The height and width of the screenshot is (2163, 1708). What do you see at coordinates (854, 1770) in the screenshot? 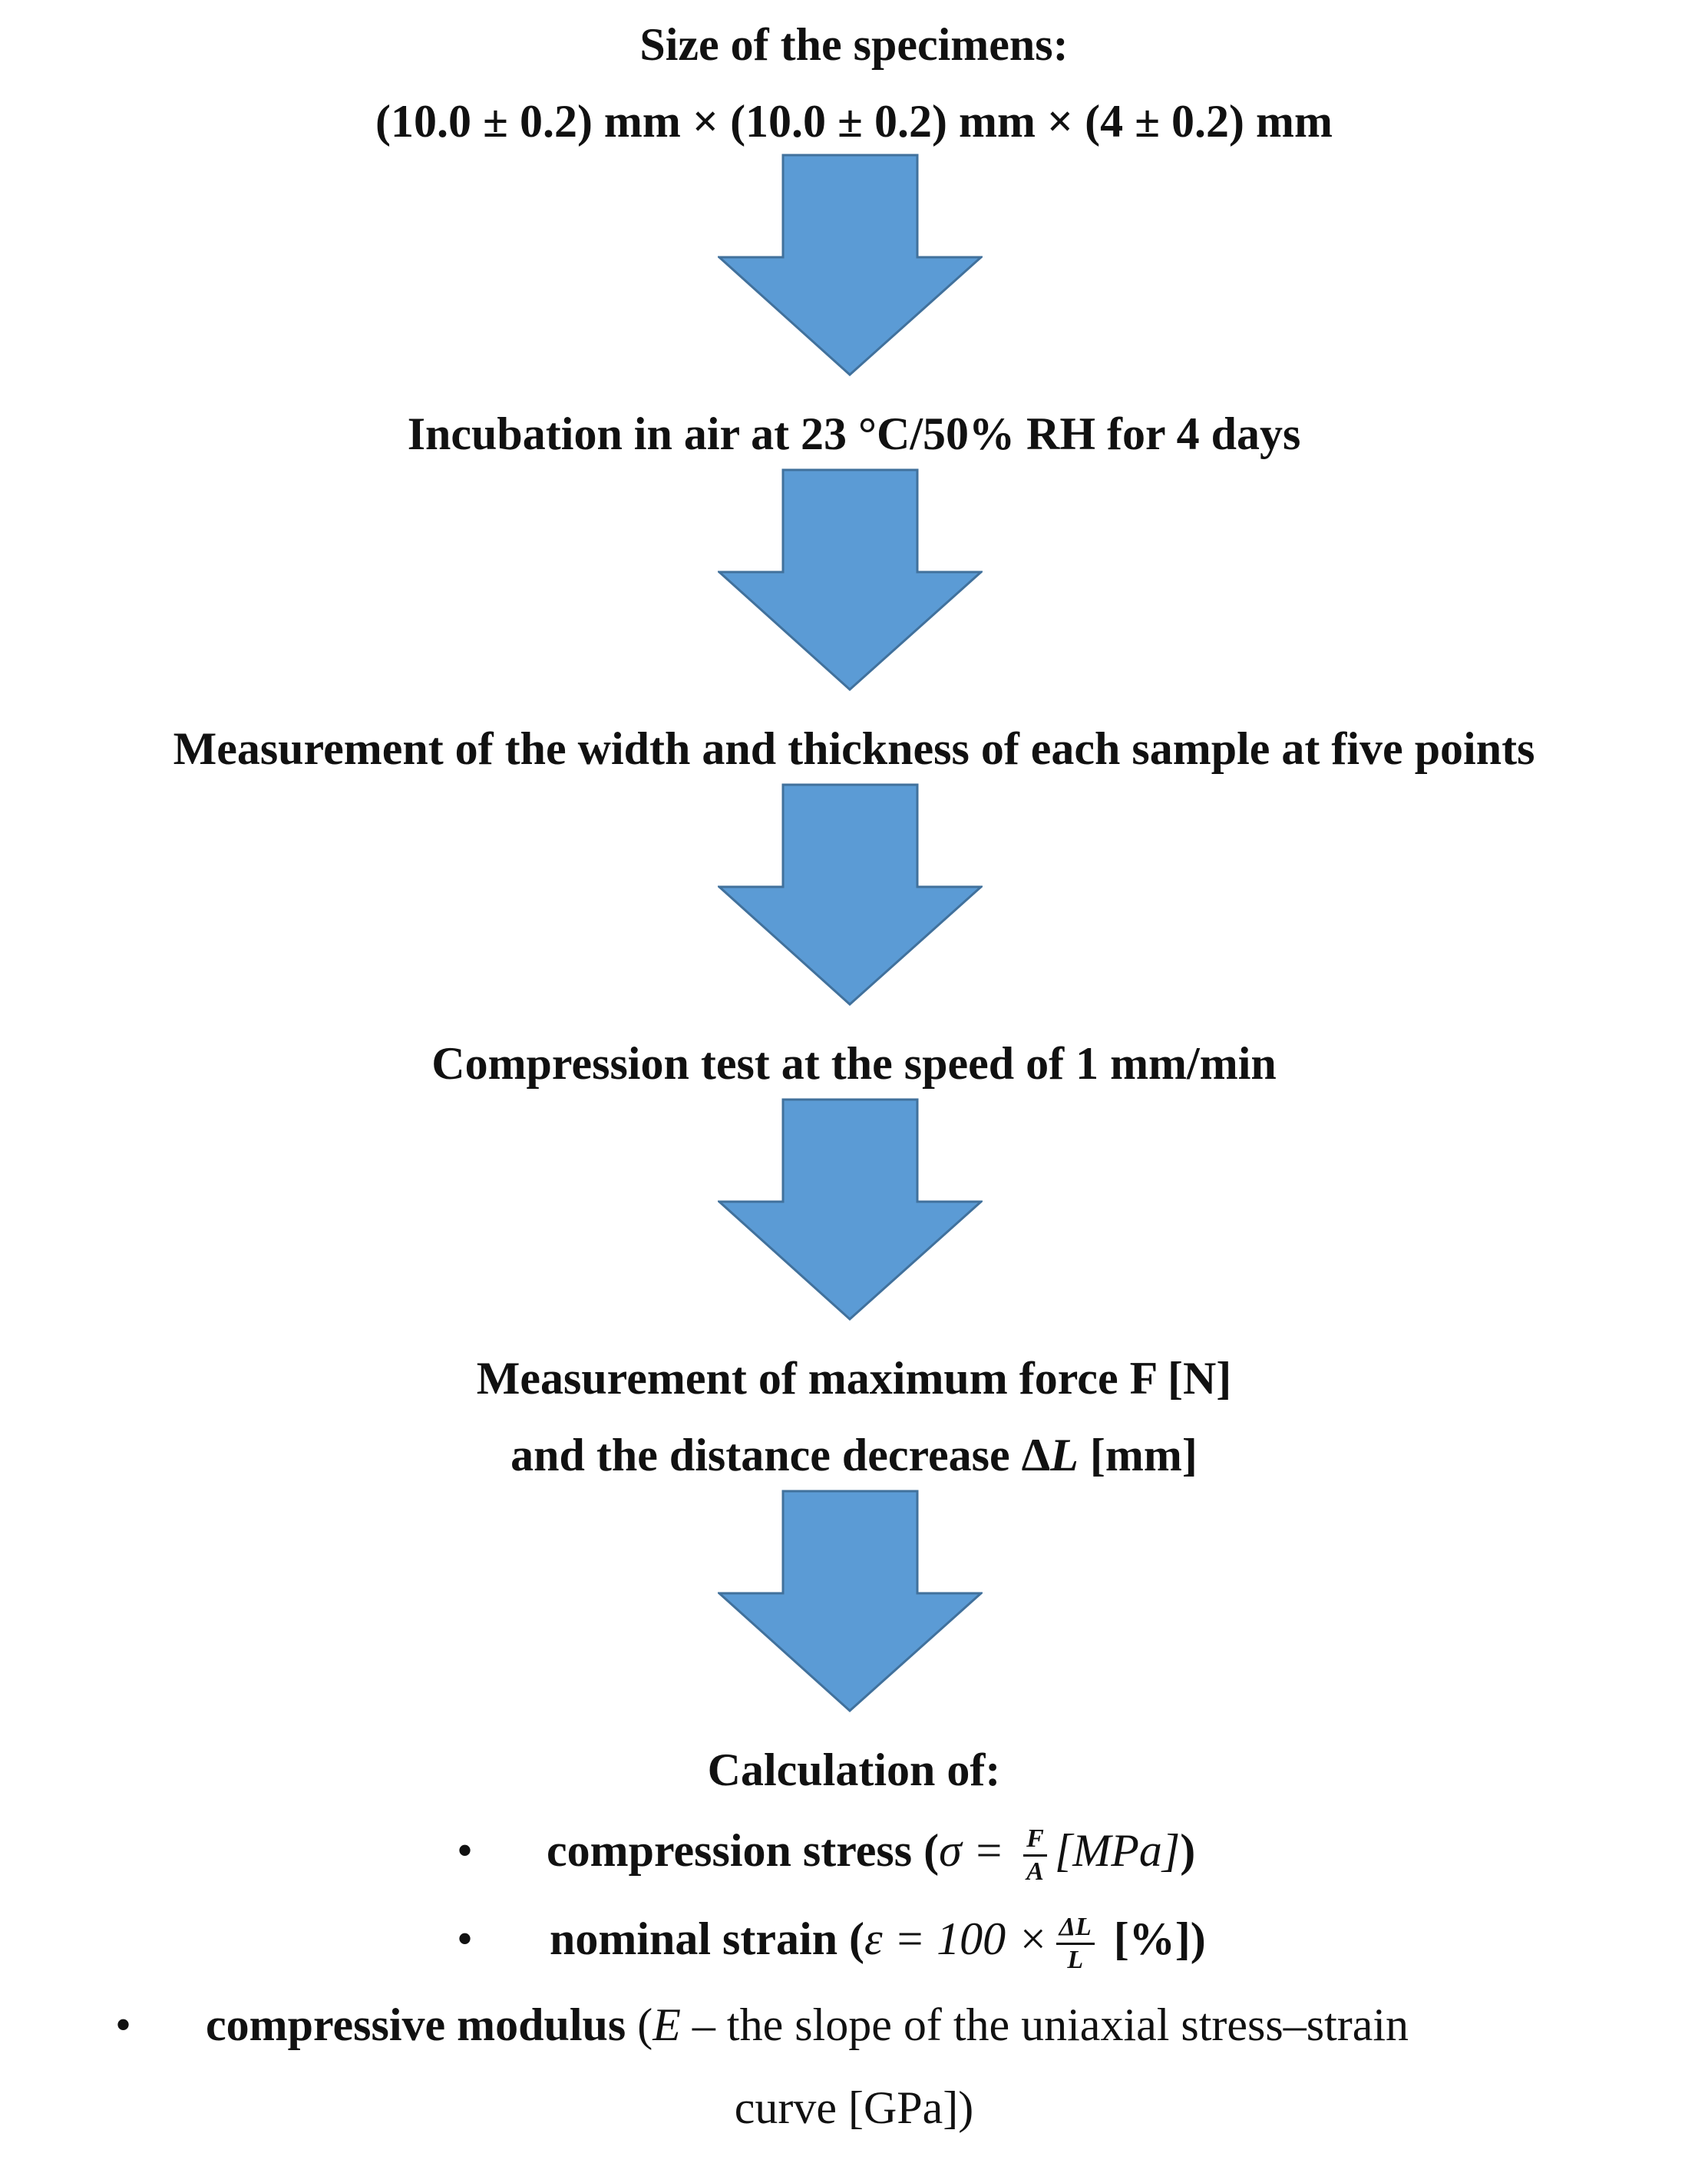
I see `step-calculation-title: Calculation of:` at bounding box center [854, 1770].